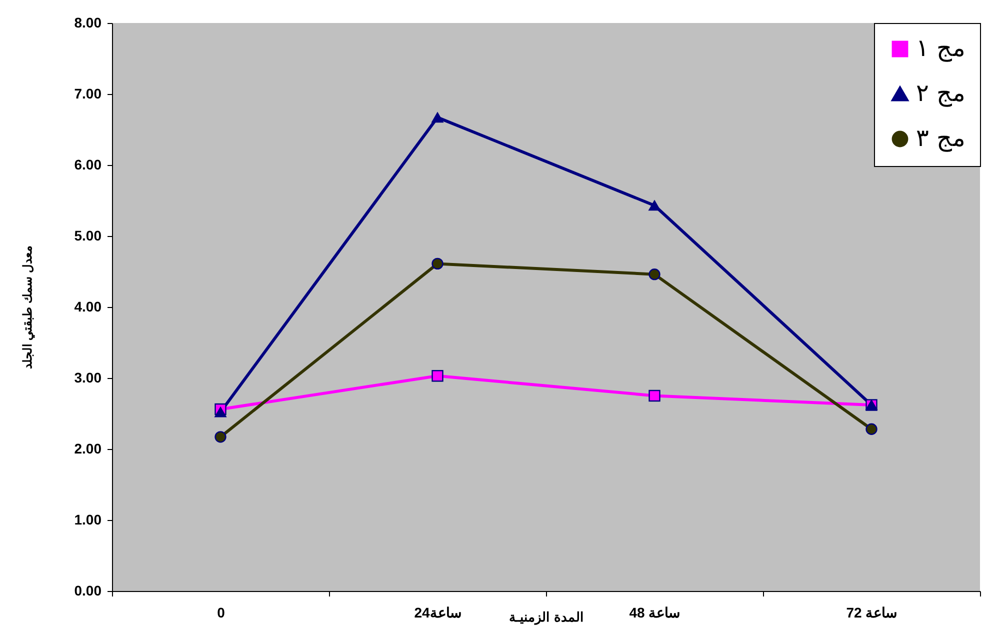 This screenshot has width=989, height=636. What do you see at coordinates (221, 612) in the screenshot?
I see `x-tick-label: 0` at bounding box center [221, 612].